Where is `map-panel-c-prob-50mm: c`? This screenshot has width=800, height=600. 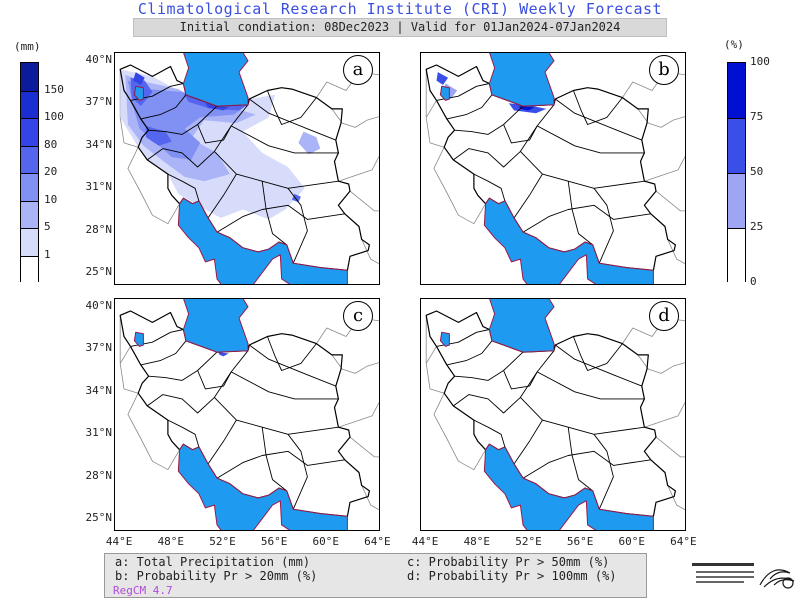
map-panel-c-prob-50mm: c is located at coordinates (247, 414).